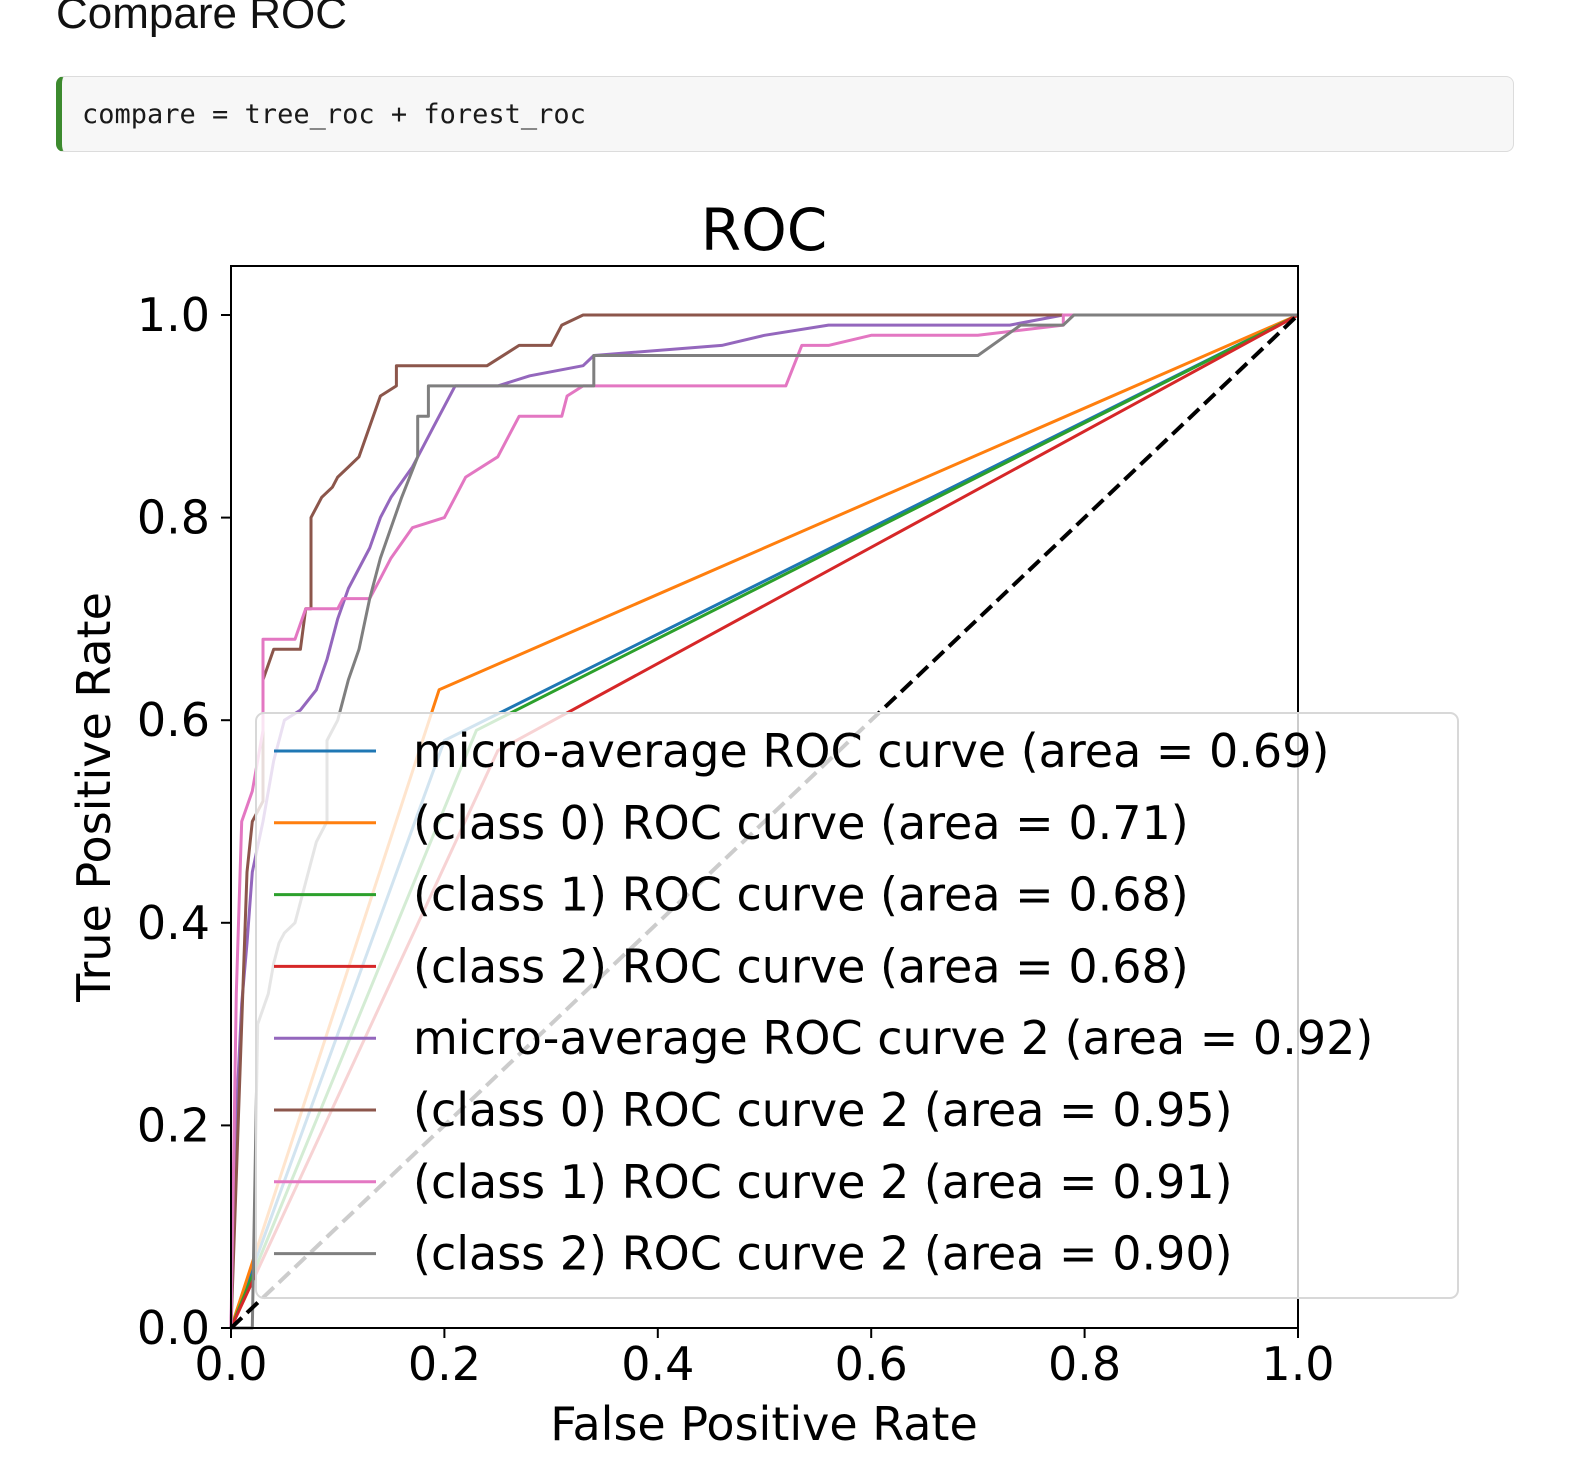 The image size is (1596, 1482). Describe the element at coordinates (334, 114) in the screenshot. I see `code-line: compare = tree_roc + forest_roc` at that location.